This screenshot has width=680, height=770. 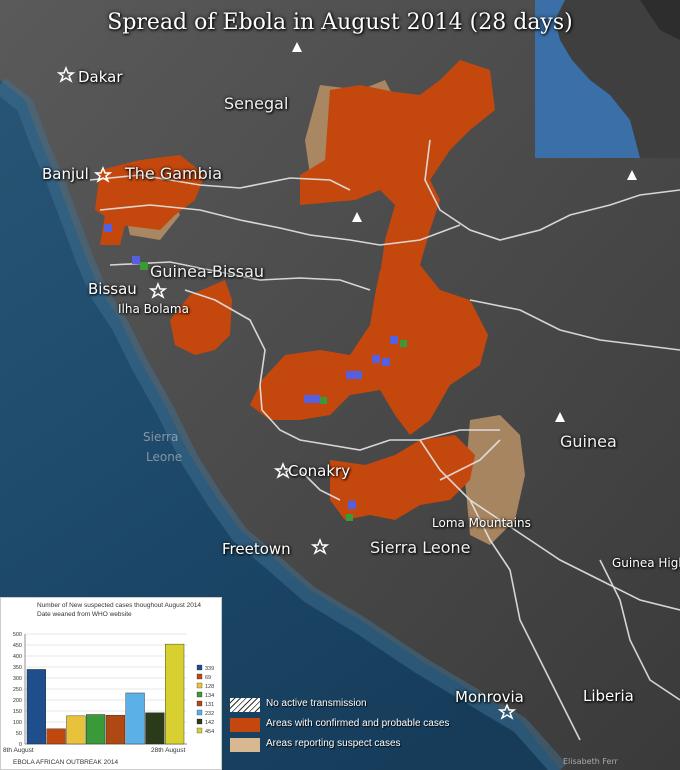 I want to click on chart-y-tick-label: 350, so click(x=17, y=668).